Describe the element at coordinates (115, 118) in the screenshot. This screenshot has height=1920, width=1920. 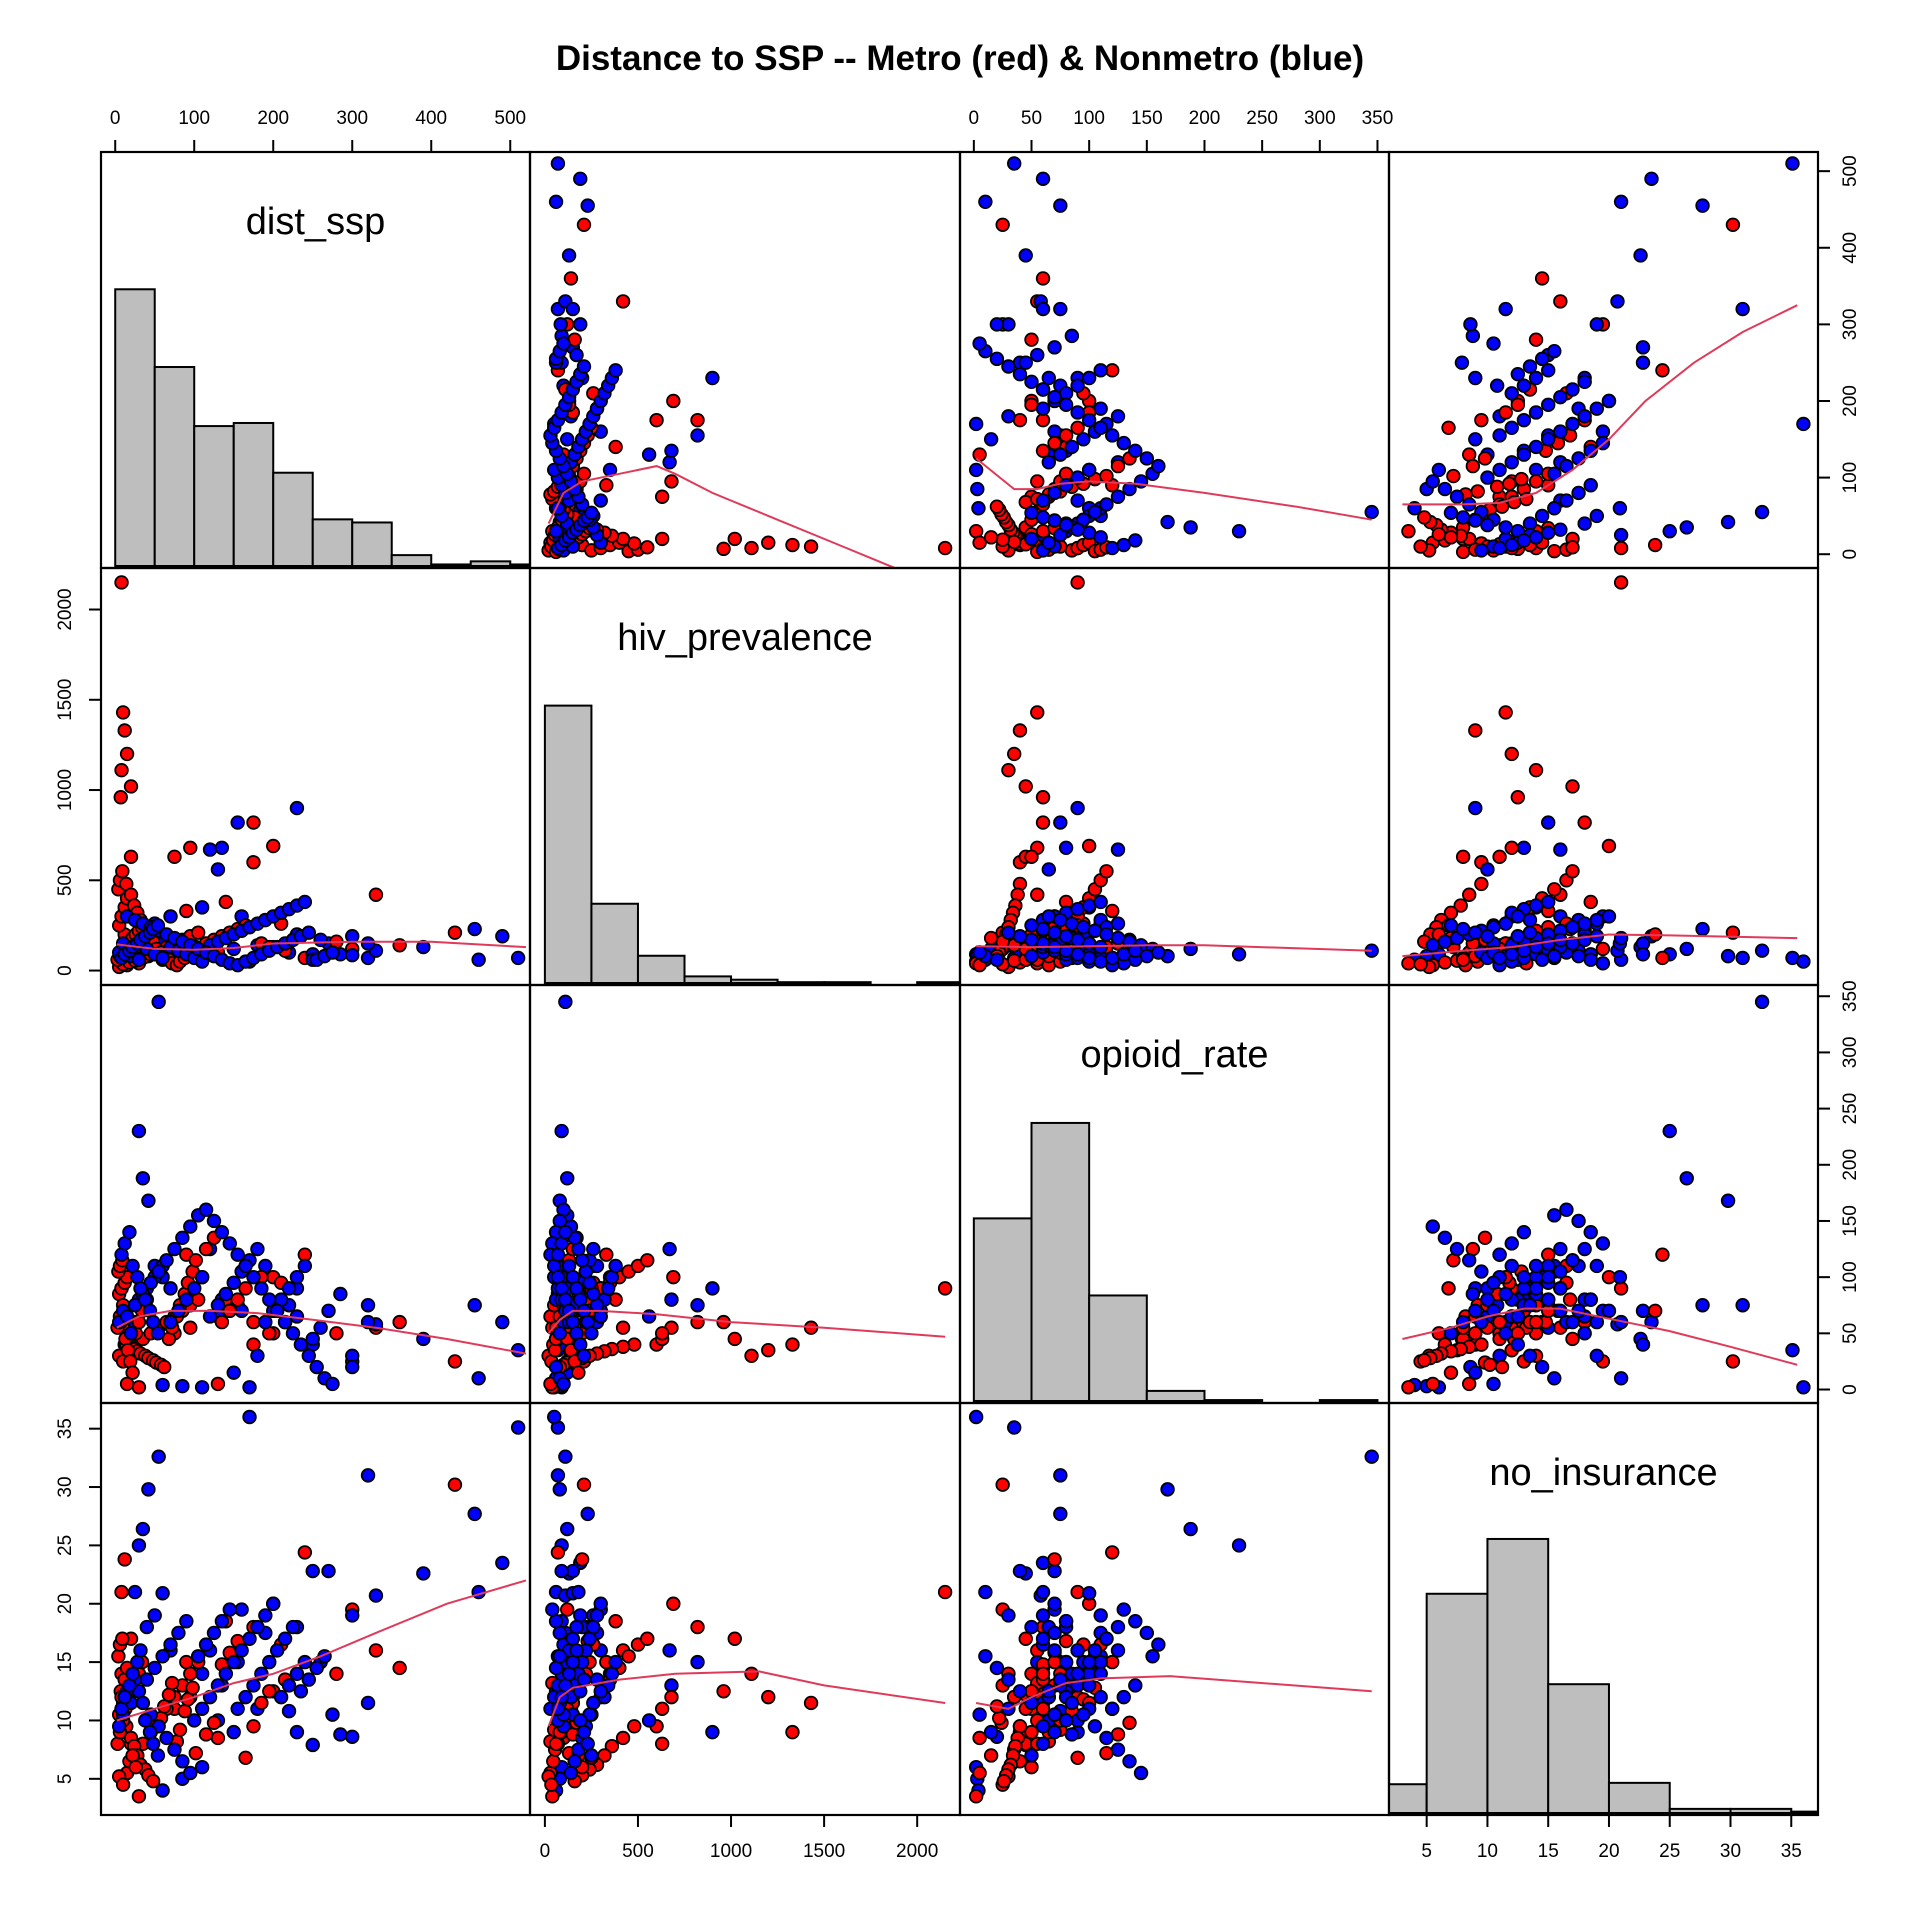
I see `tick-label: 0` at that location.